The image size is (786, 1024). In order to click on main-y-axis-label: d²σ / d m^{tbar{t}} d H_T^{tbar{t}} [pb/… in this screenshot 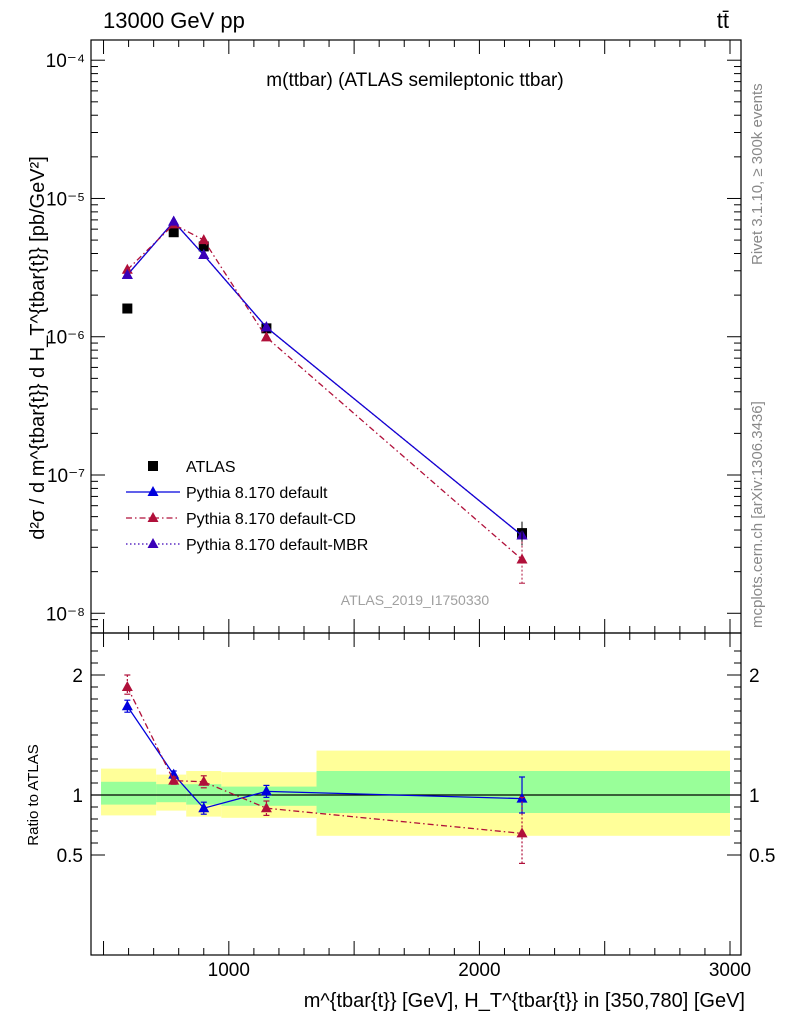, I will do `click(38, 348)`.